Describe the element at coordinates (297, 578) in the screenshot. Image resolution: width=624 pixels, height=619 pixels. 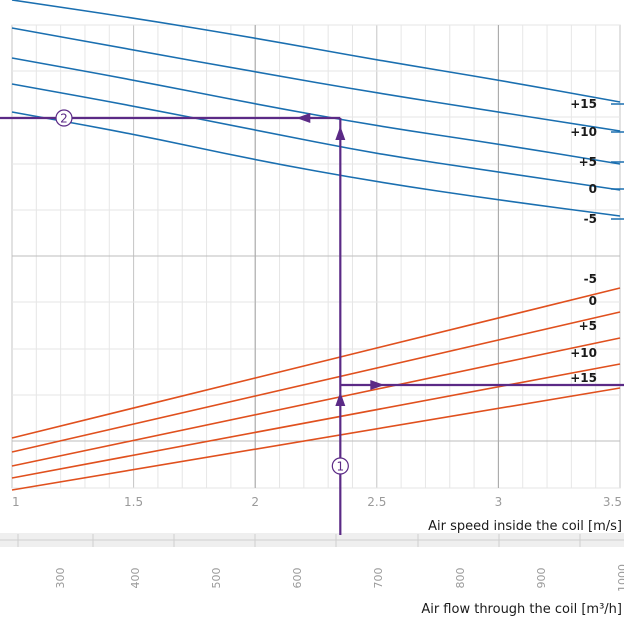
I see `flow-tick-label: 600` at that location.